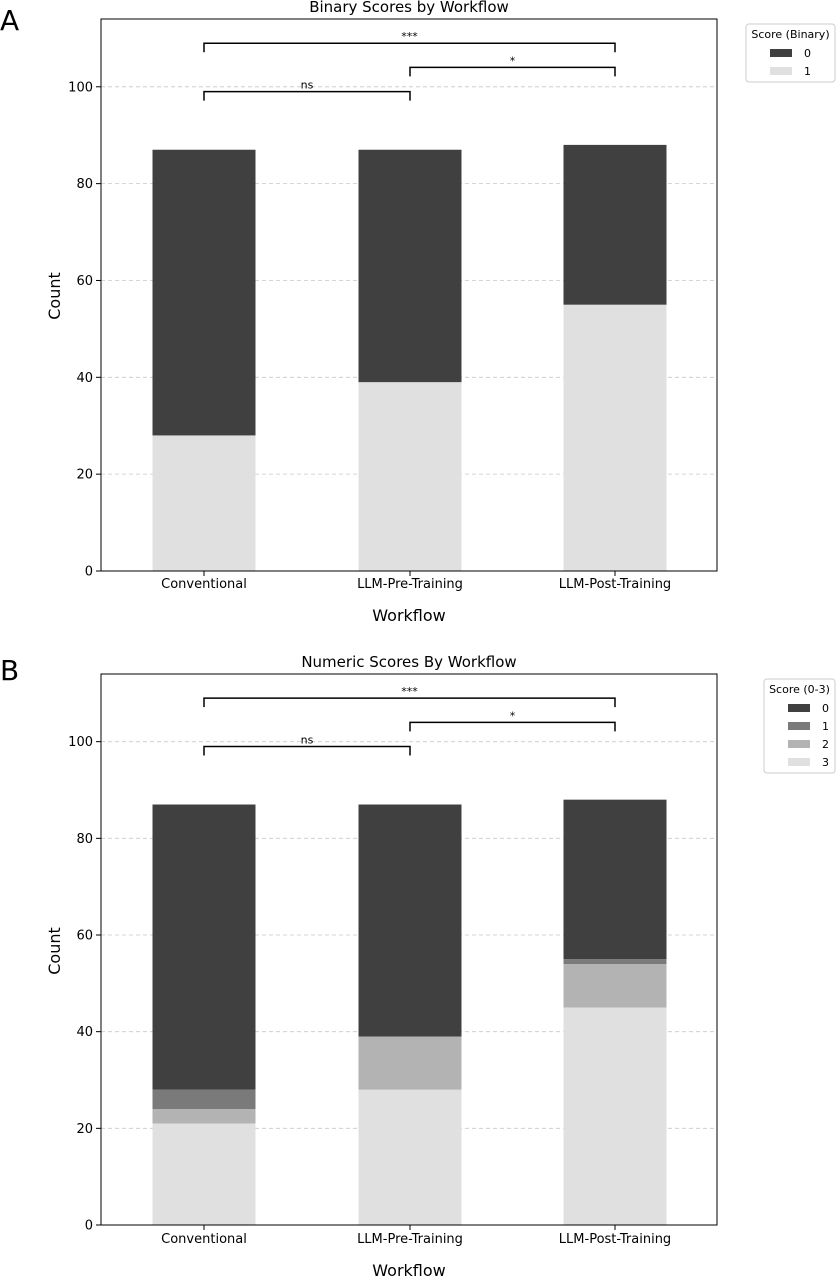 This screenshot has width=837, height=1280. I want to click on chart-title: Binary Scores by Workflow, so click(409, 8).